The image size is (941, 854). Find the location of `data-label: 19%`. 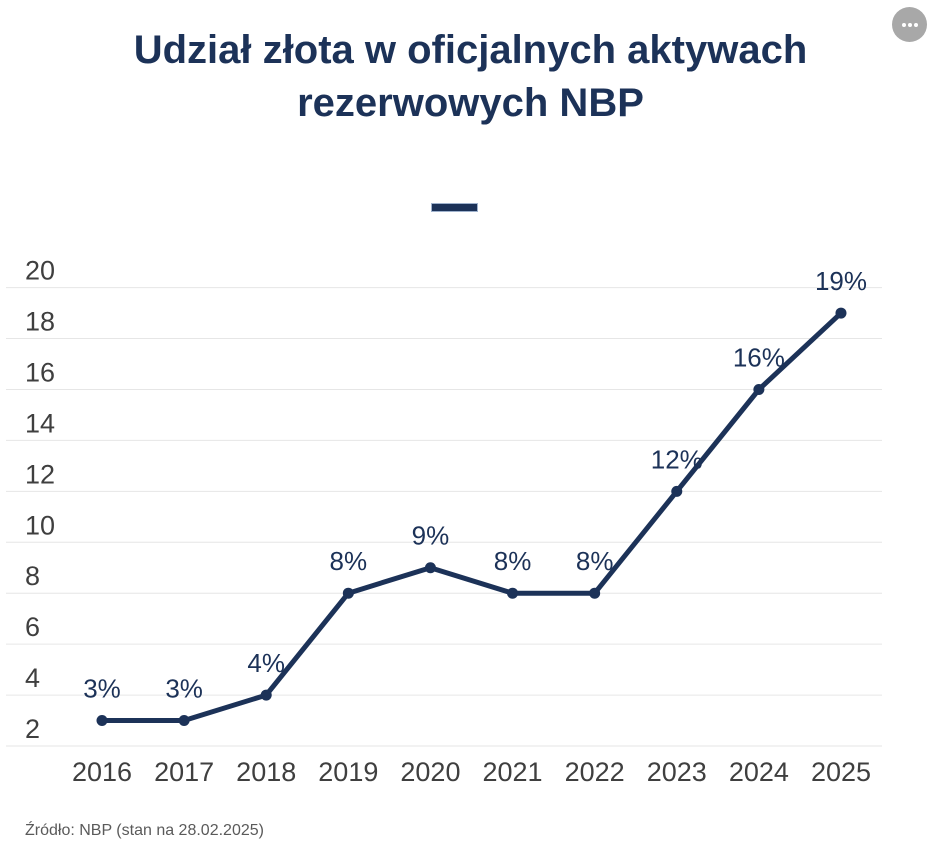

data-label: 19% is located at coordinates (841, 281).